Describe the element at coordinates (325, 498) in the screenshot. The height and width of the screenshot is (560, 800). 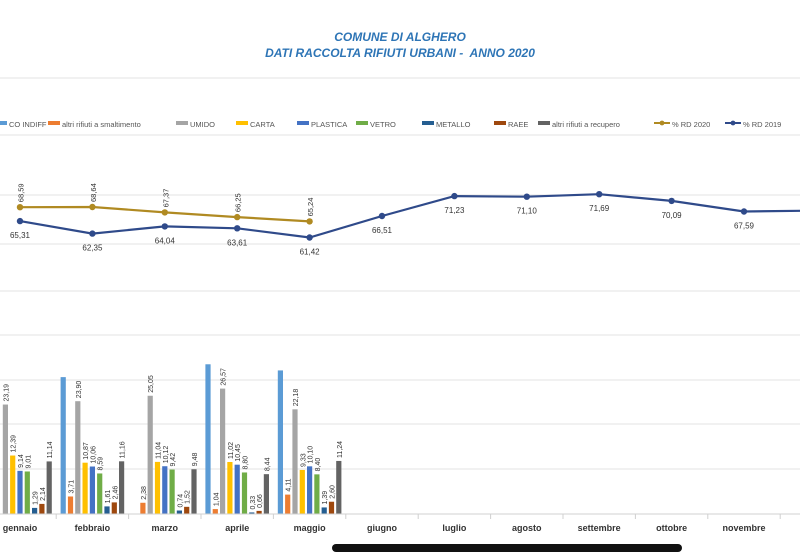
I see `bar-data-label: 1,39` at that location.